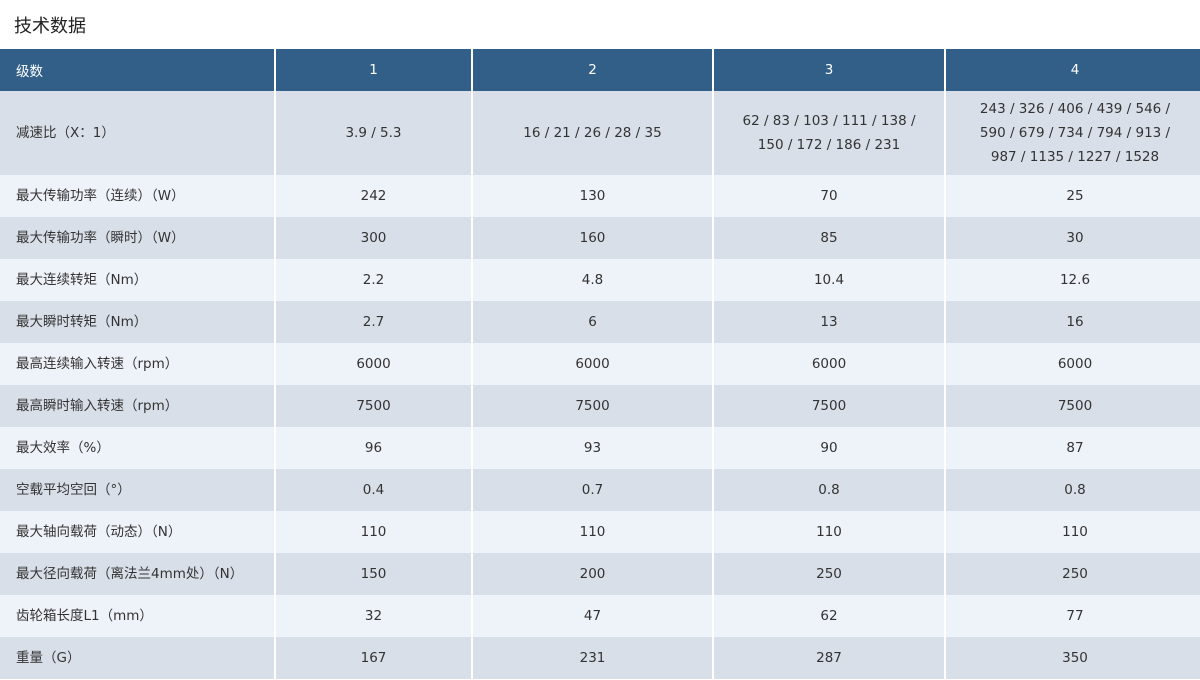 The image size is (1200, 680). I want to click on value-cell: 96, so click(373, 448).